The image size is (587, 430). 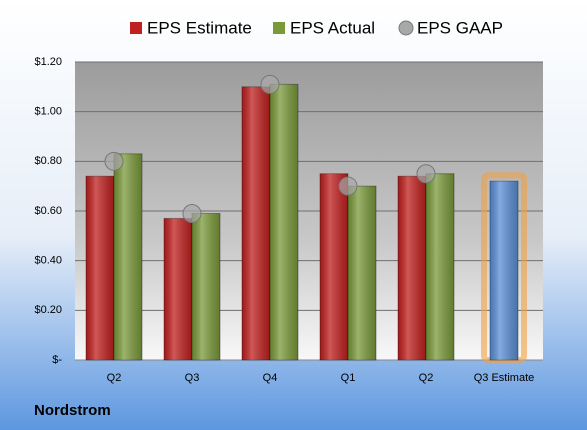 What do you see at coordinates (48, 310) in the screenshot?
I see `y-tick-label: $0.20` at bounding box center [48, 310].